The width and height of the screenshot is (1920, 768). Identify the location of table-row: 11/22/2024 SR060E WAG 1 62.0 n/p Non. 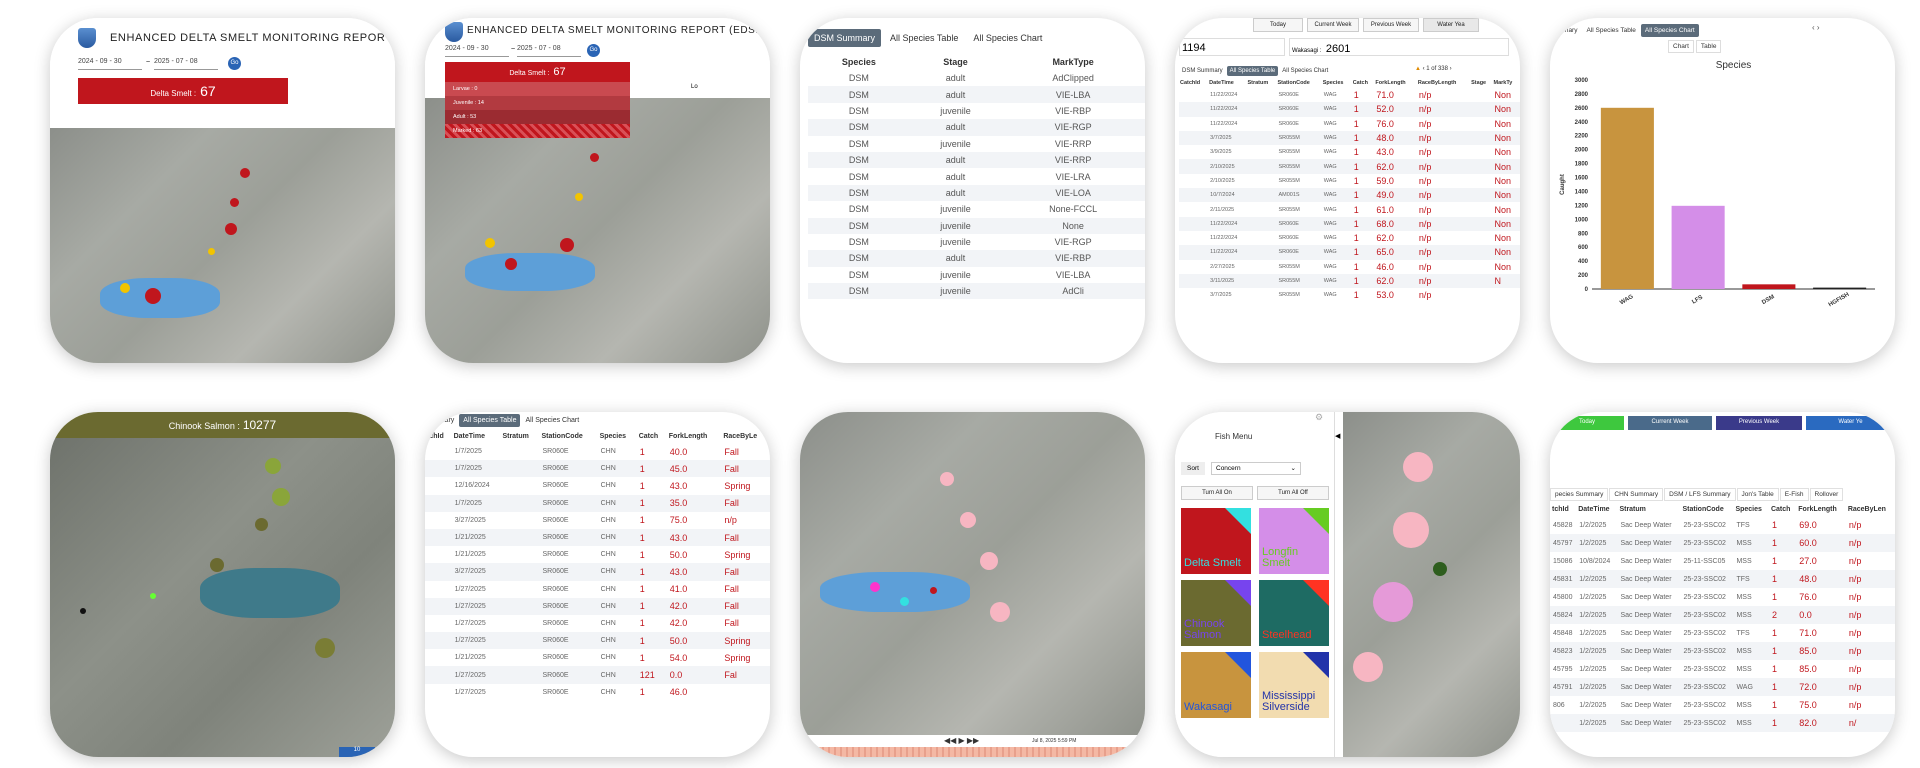
(1349, 238).